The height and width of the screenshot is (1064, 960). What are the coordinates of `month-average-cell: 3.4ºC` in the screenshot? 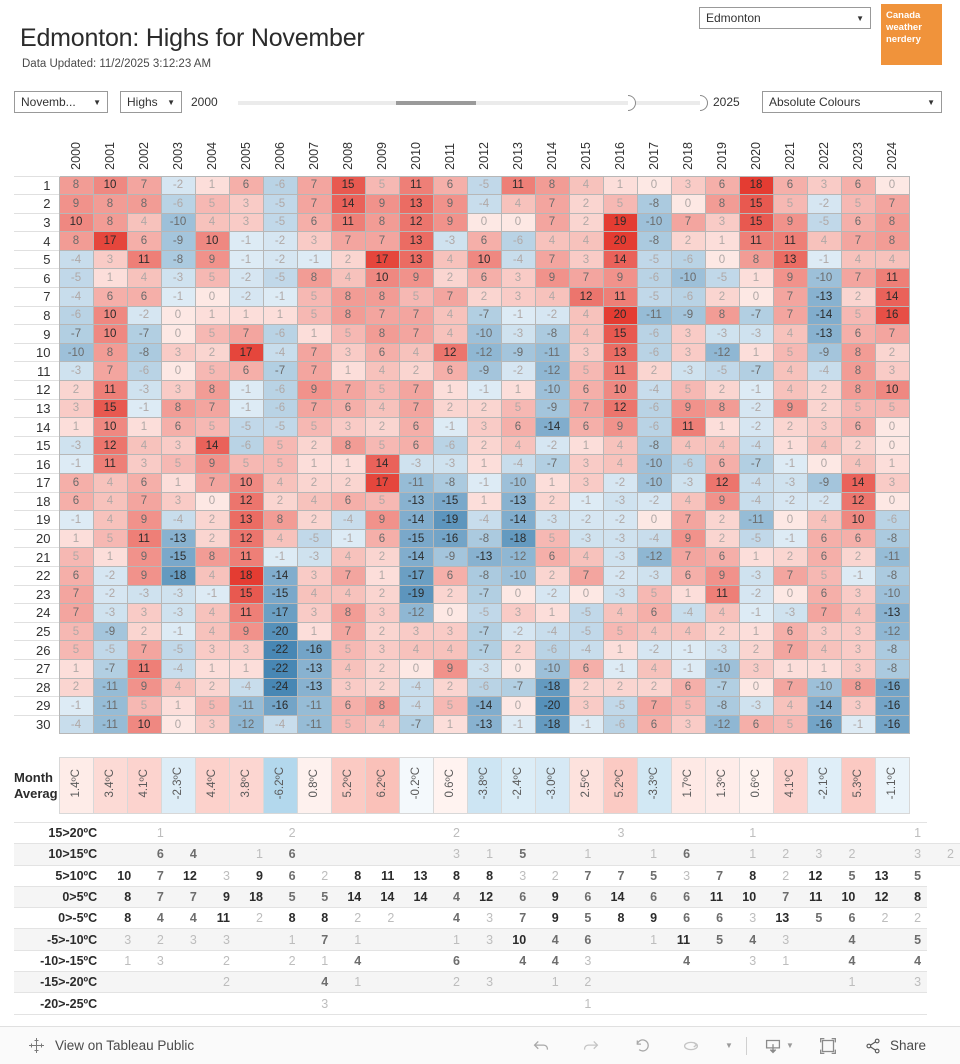 It's located at (110, 785).